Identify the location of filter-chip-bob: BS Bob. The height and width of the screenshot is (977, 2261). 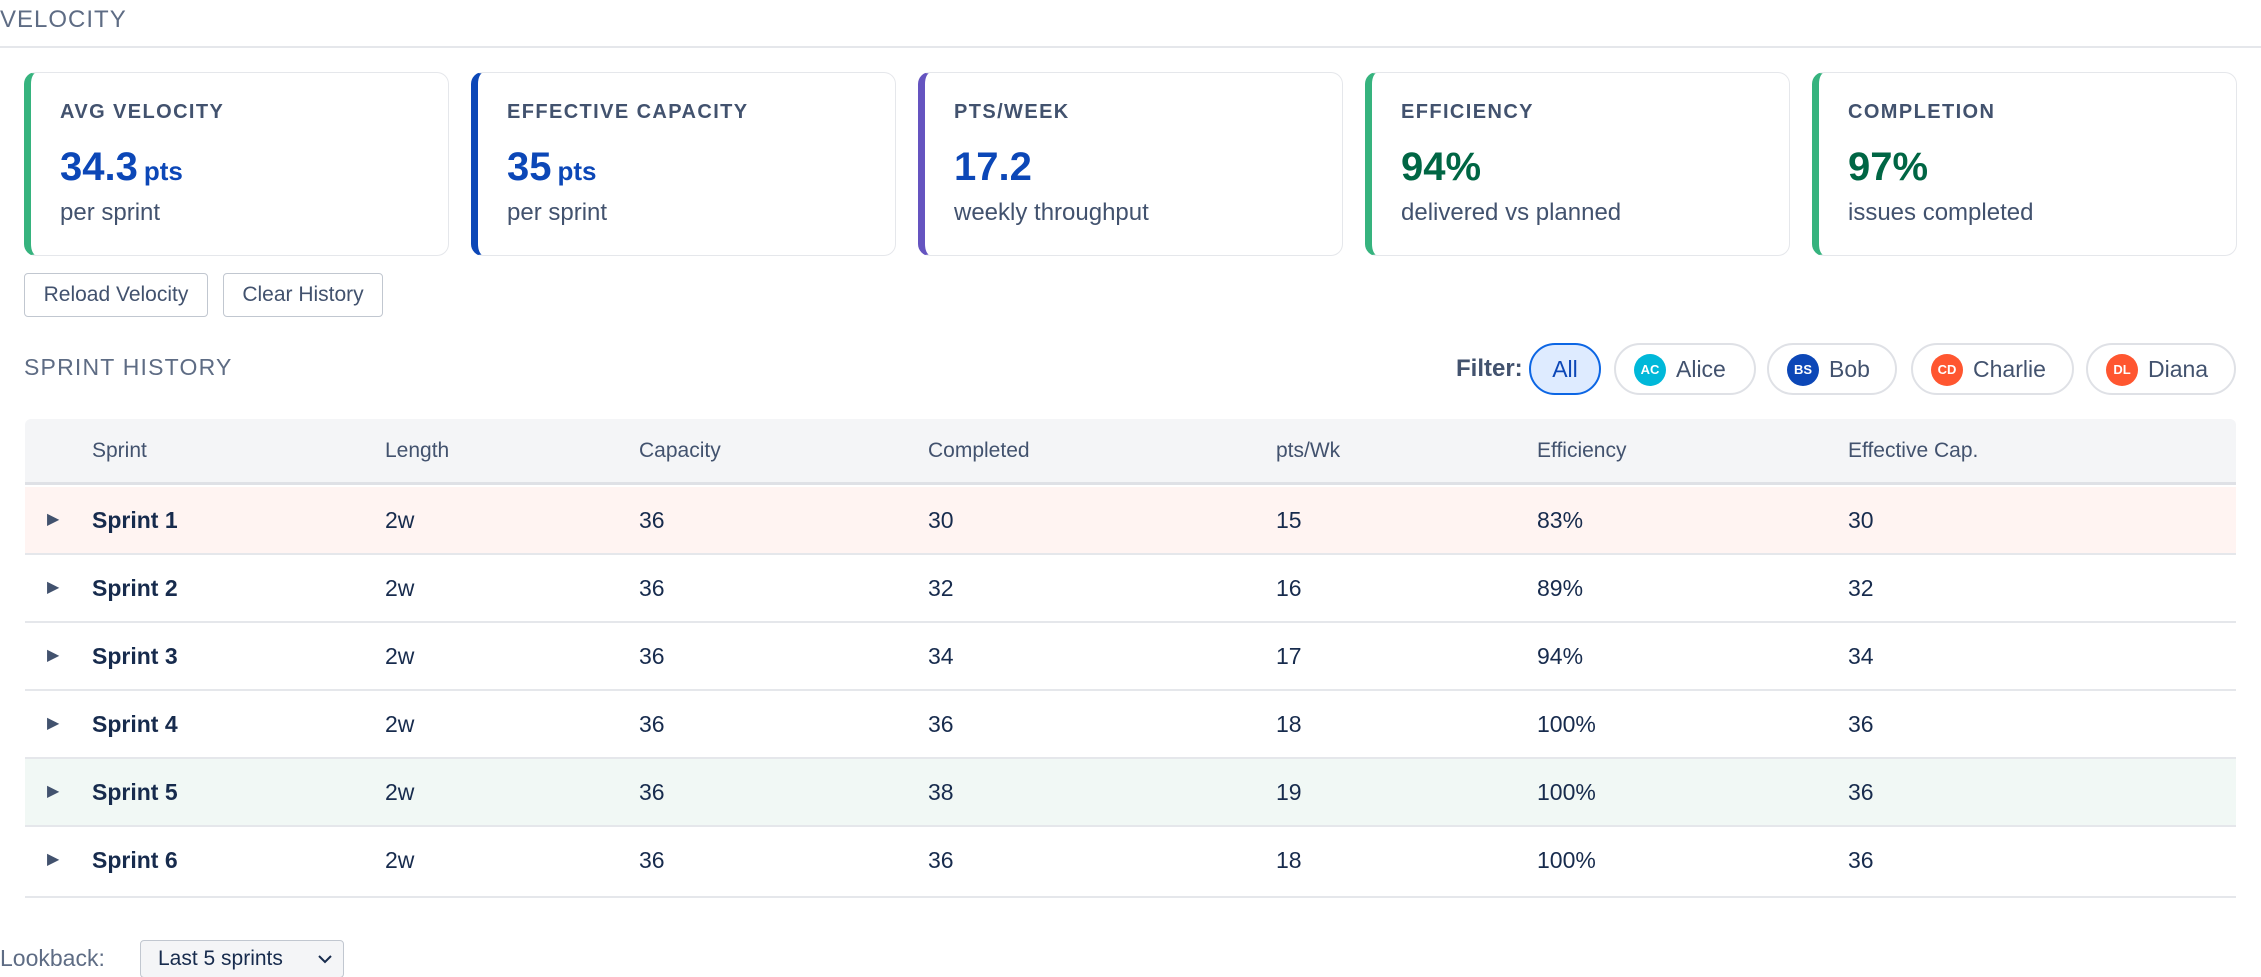
(1832, 369).